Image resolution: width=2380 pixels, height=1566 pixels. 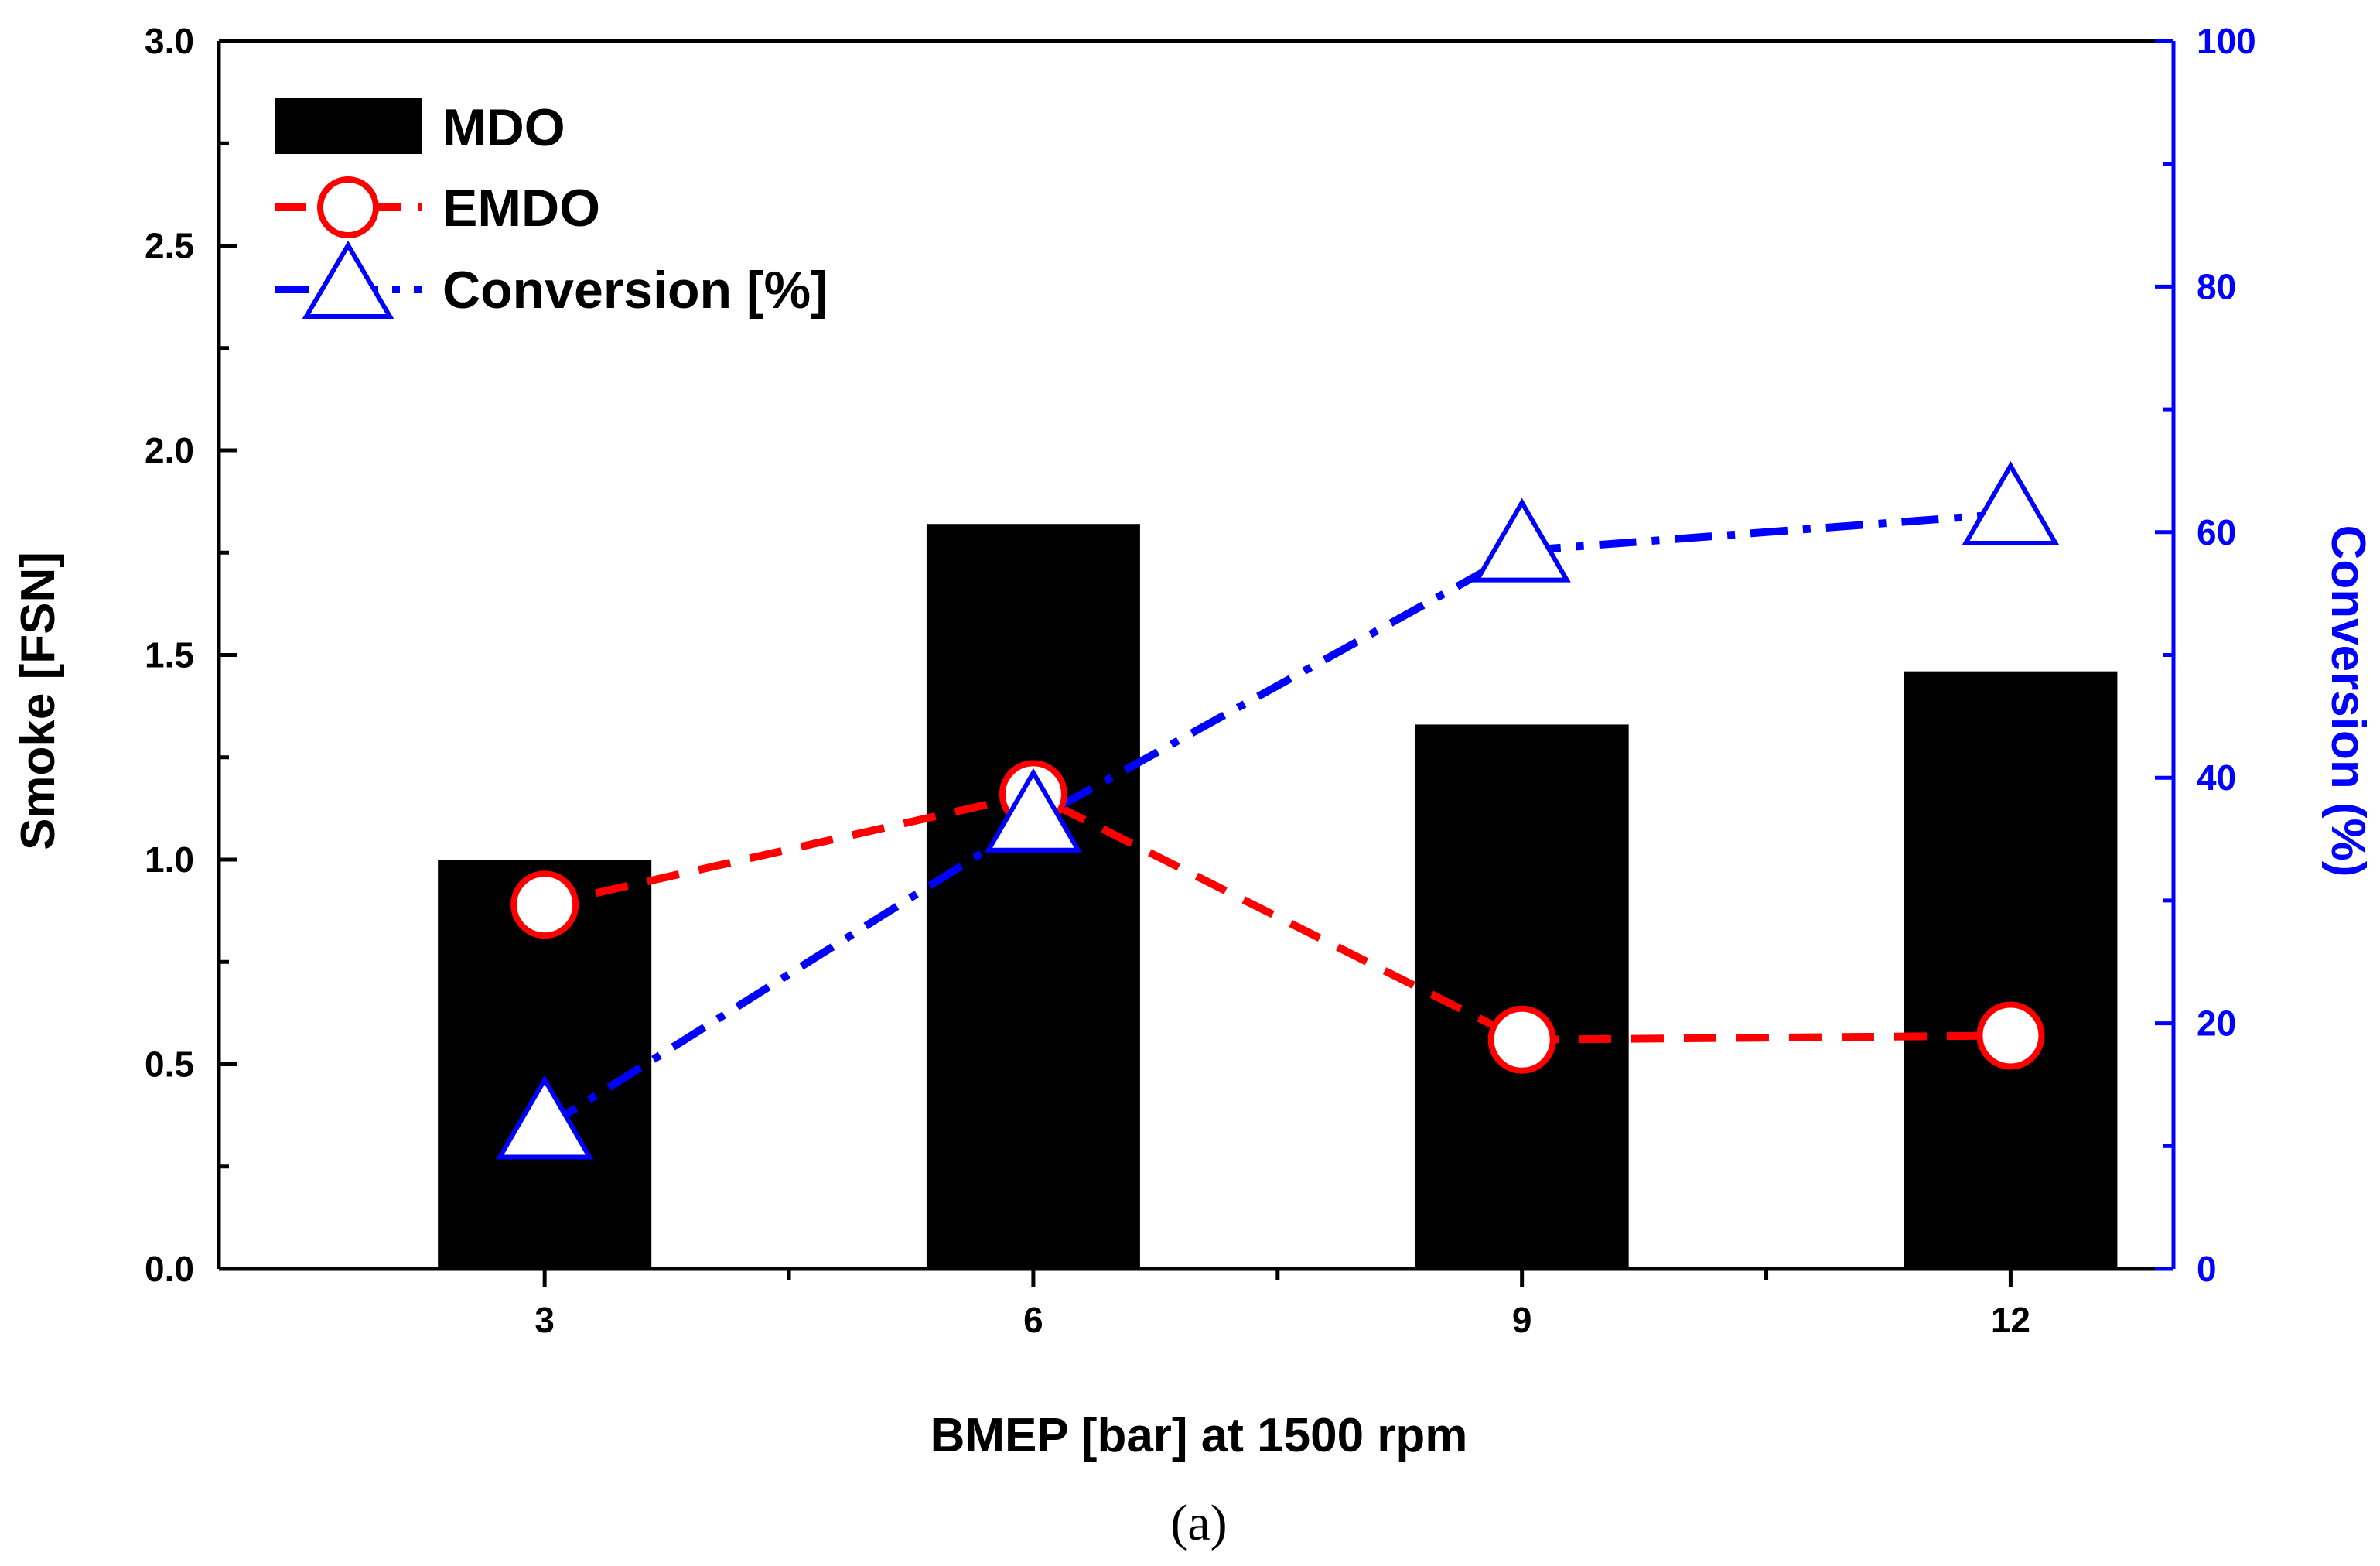 What do you see at coordinates (2348, 701) in the screenshot?
I see `y-axis-right-title: Conversion (%)` at bounding box center [2348, 701].